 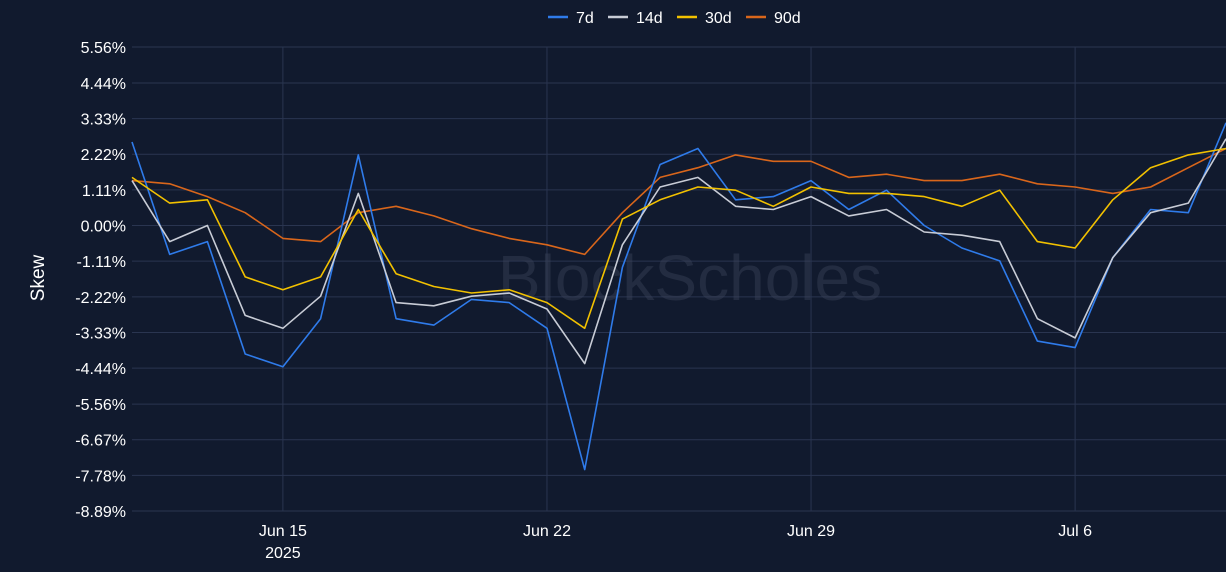 What do you see at coordinates (283, 553) in the screenshot?
I see `x-tick-sublabel: 2025` at bounding box center [283, 553].